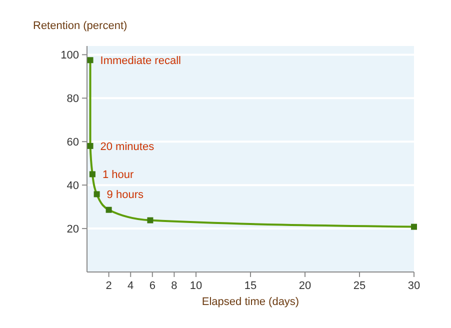 Image resolution: width=451 pixels, height=328 pixels. What do you see at coordinates (72, 99) in the screenshot?
I see `y-tick-label: 80` at bounding box center [72, 99].